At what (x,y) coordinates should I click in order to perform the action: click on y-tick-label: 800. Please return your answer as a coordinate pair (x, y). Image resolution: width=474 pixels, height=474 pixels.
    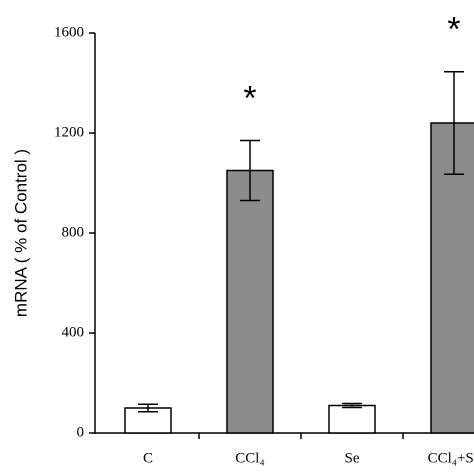
    Looking at the image, I should click on (73, 232).